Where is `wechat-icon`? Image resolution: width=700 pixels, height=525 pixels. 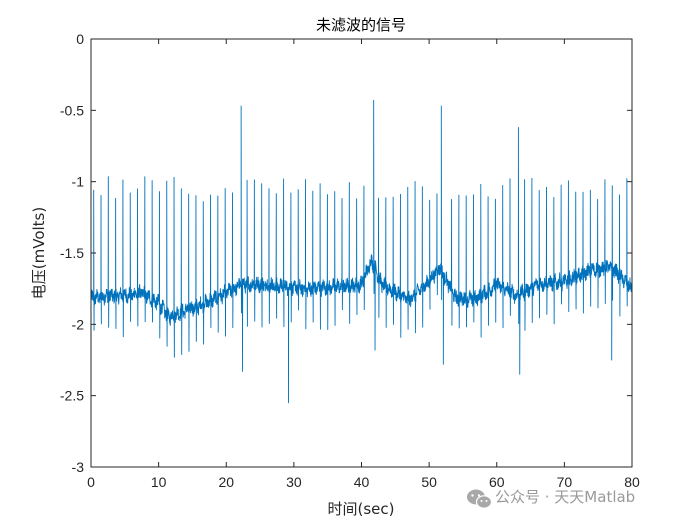
wechat-icon is located at coordinates (480, 499).